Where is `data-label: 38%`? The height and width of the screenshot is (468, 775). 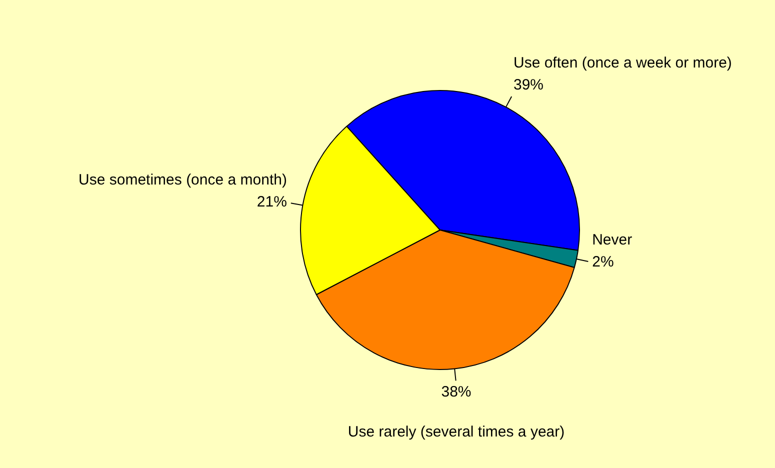
data-label: 38% is located at coordinates (456, 391).